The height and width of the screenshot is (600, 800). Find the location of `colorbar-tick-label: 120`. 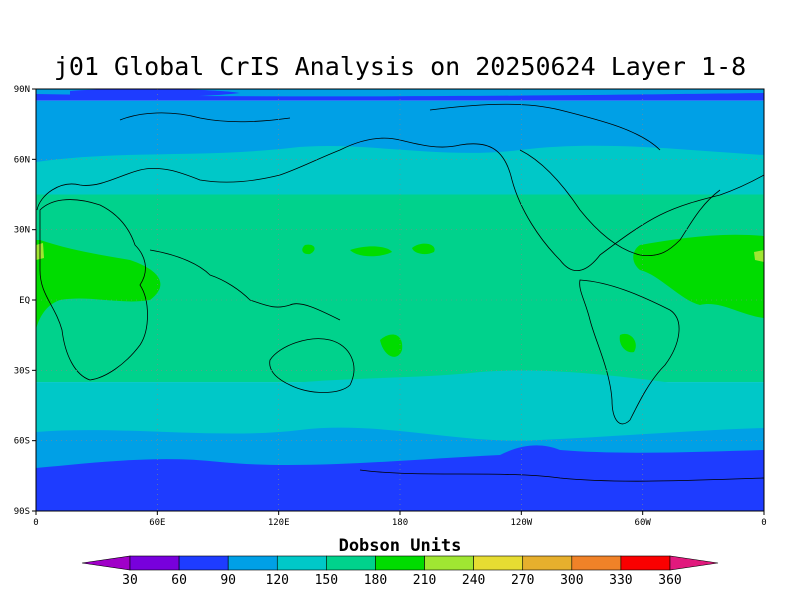

colorbar-tick-label: 120 is located at coordinates (277, 580).